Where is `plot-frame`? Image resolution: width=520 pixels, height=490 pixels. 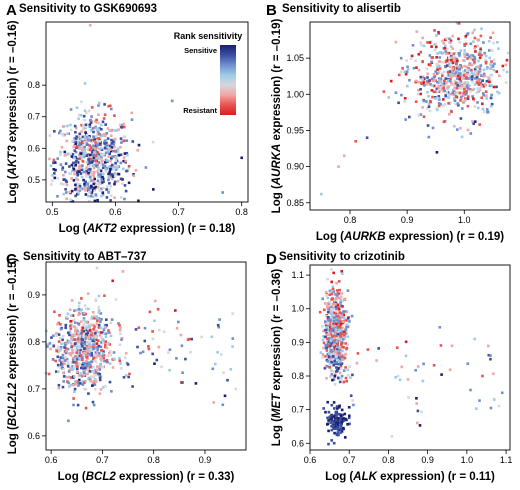 plot-frame is located at coordinates (147, 112).